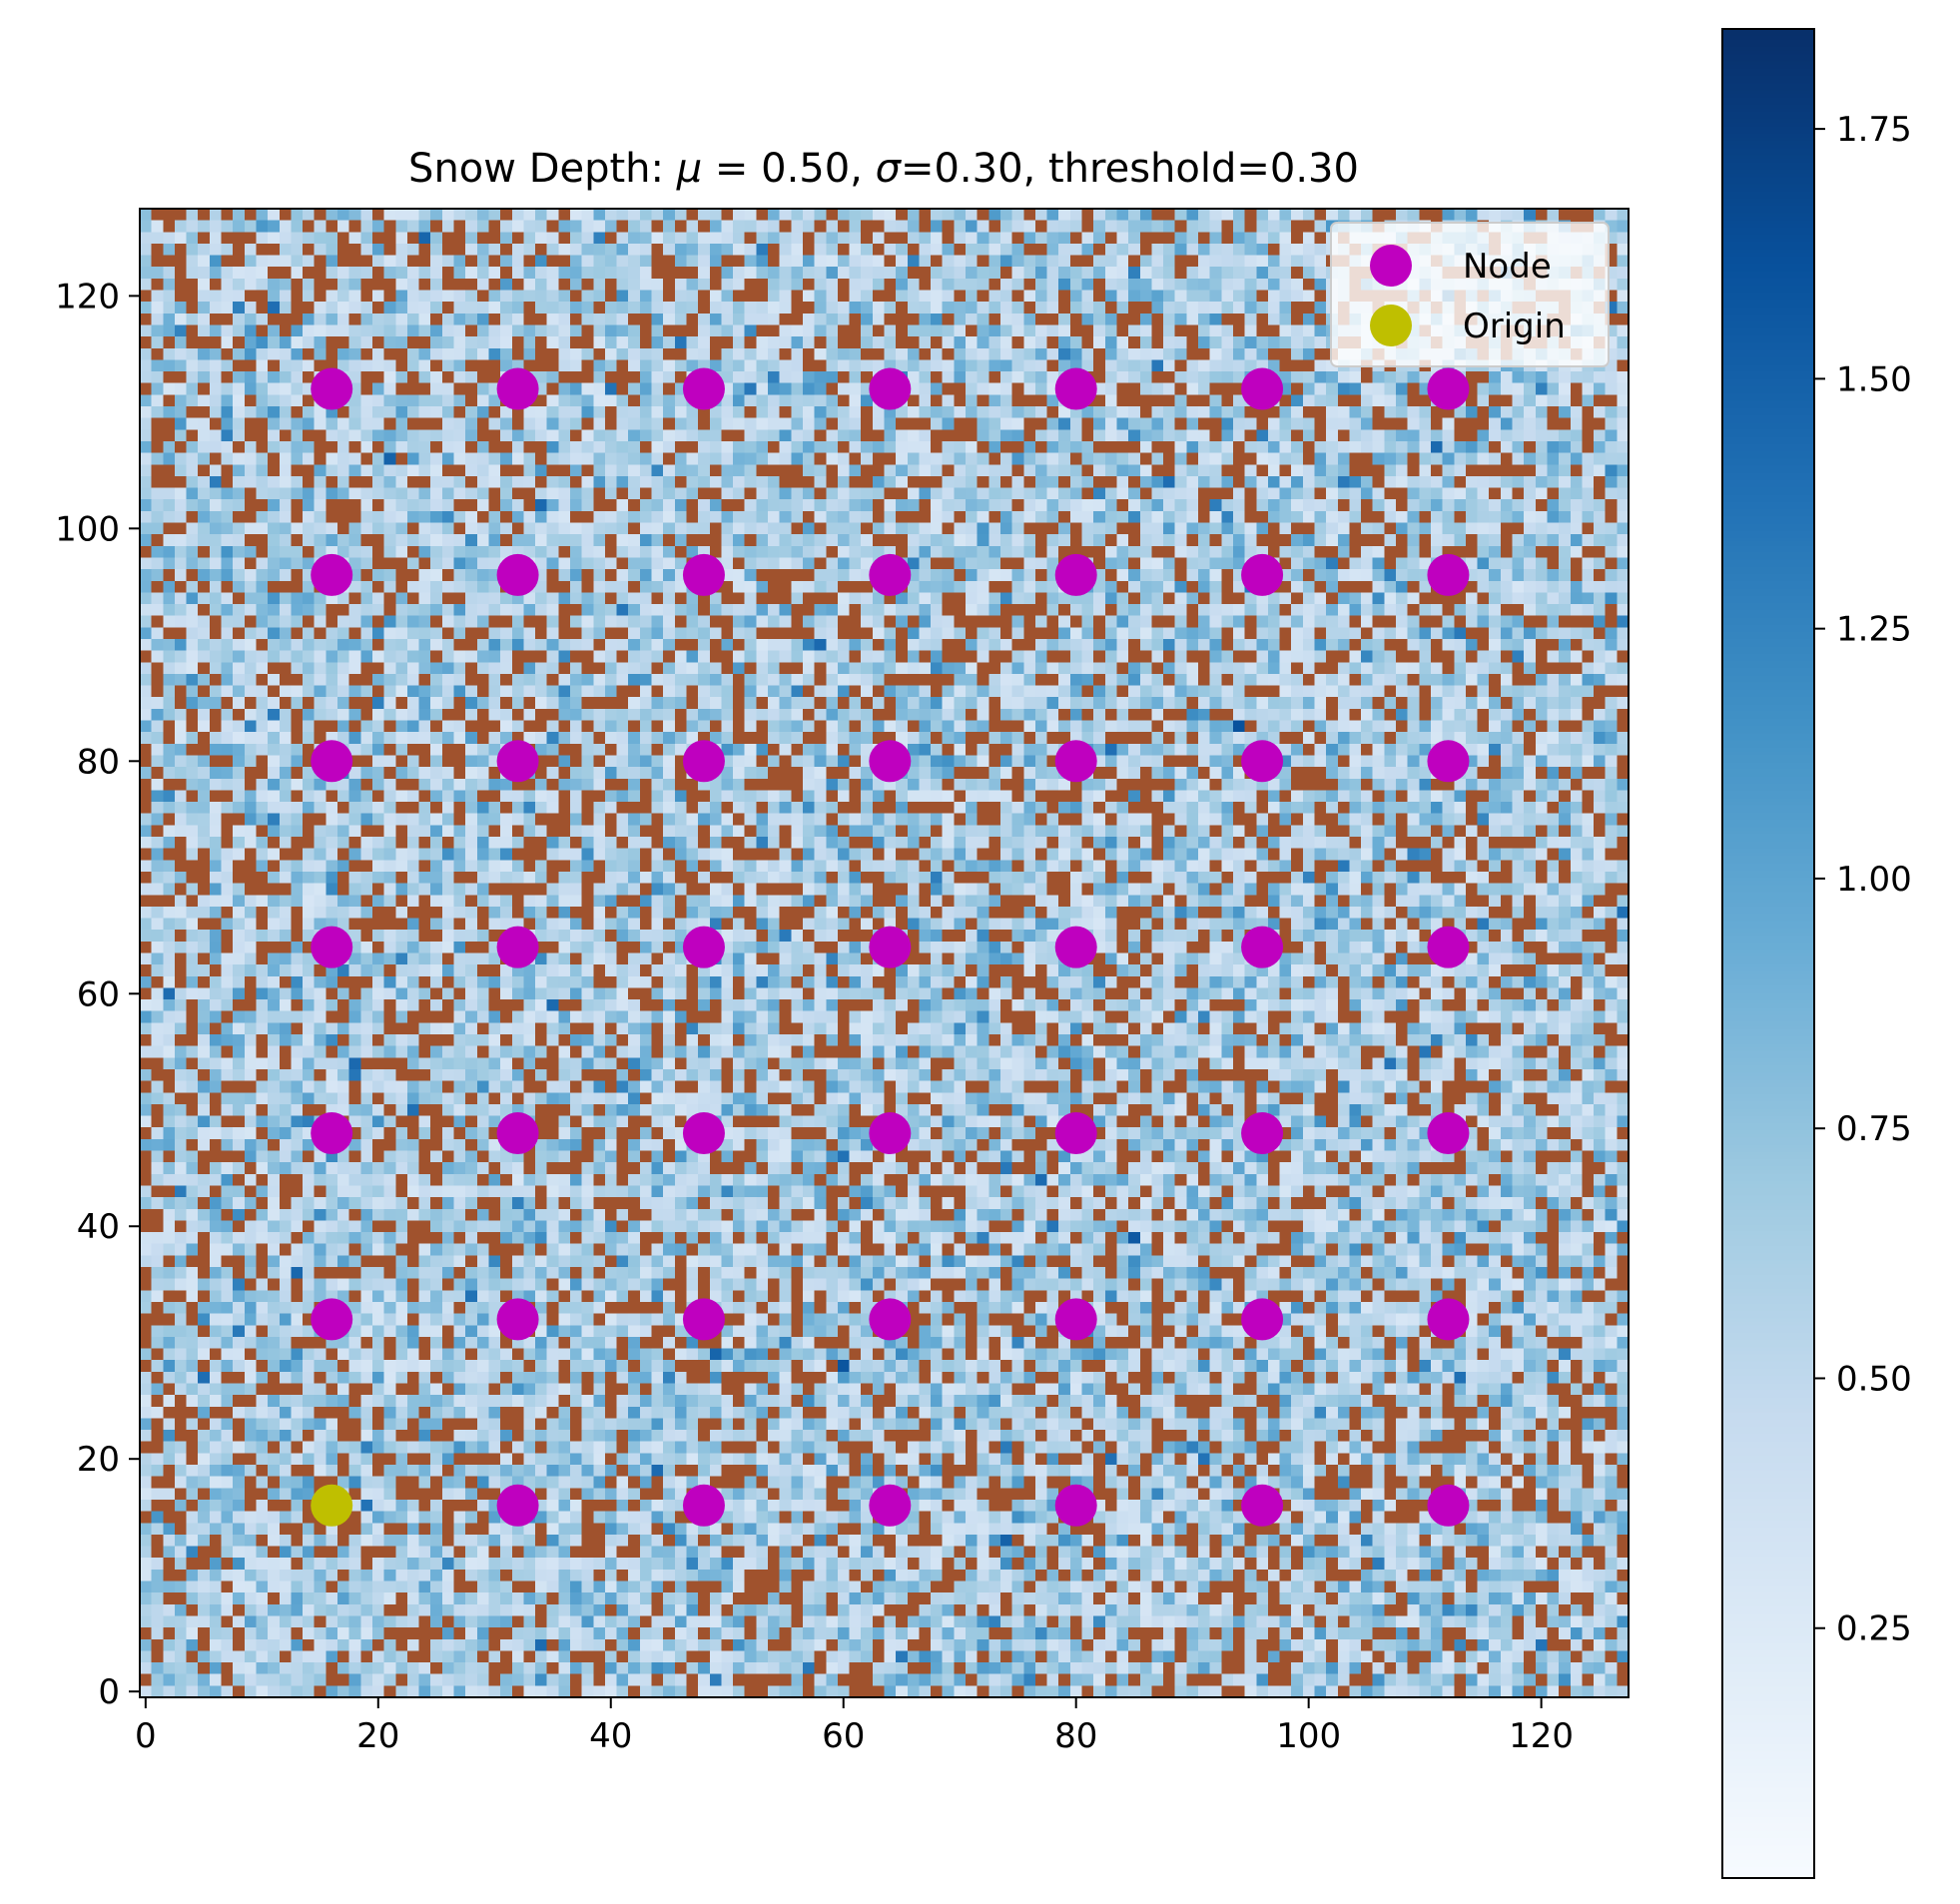 Image resolution: width=1960 pixels, height=1904 pixels. Describe the element at coordinates (146, 1736) in the screenshot. I see `x-tick-label: 0` at that location.